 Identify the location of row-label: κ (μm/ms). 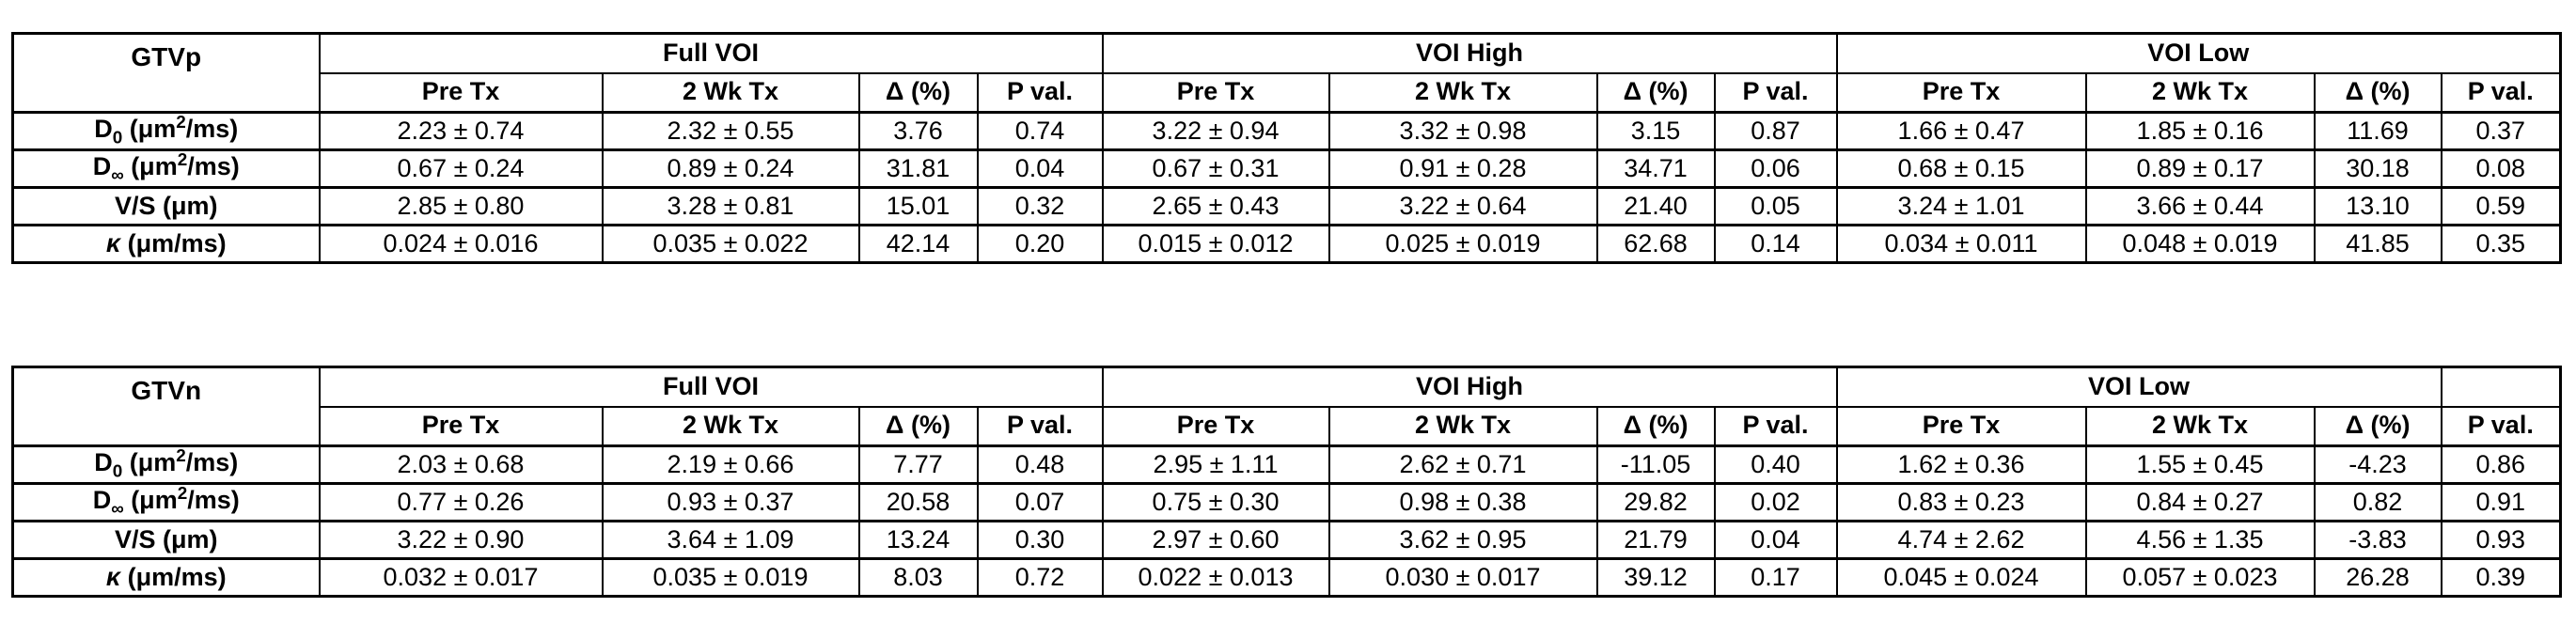
(166, 245).